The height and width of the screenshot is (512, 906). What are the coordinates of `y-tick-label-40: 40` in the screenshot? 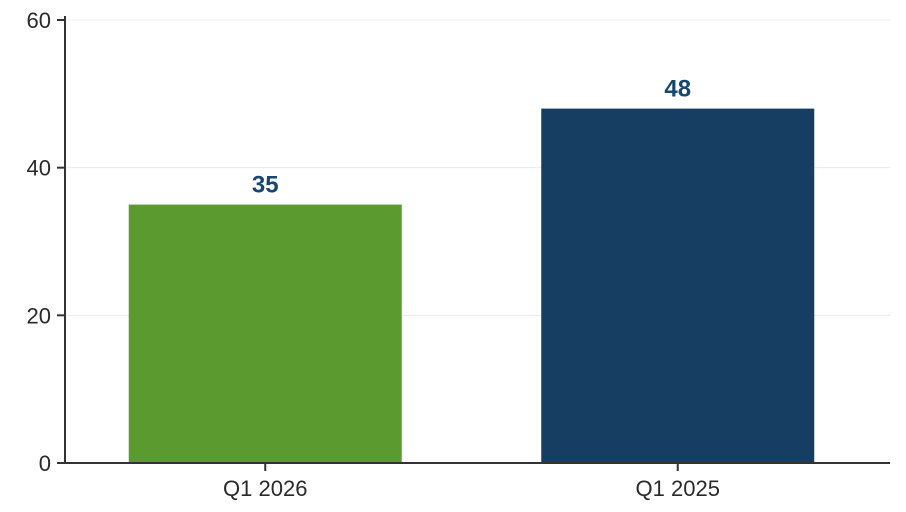 It's located at (39, 168).